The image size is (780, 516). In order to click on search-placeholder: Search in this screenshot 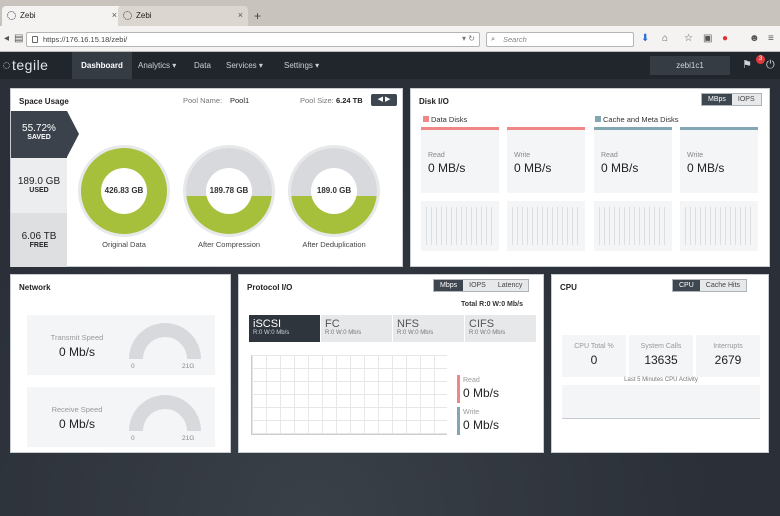, I will do `click(515, 39)`.